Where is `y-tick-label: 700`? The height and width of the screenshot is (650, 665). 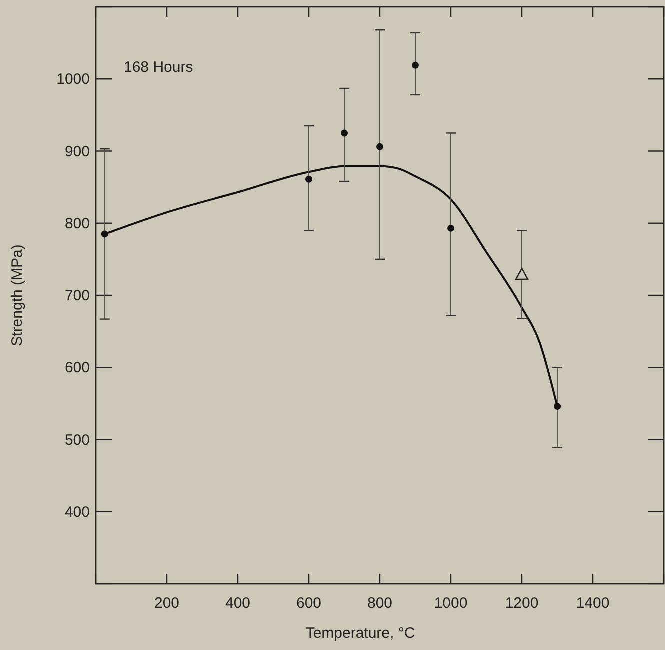
y-tick-label: 700 is located at coordinates (77, 296).